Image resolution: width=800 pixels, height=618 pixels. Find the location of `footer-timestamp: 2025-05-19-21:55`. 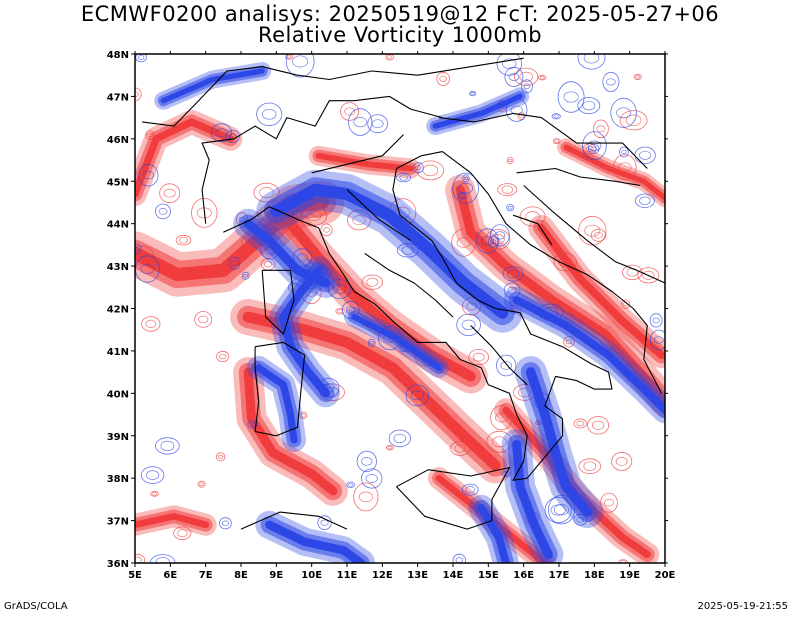

footer-timestamp: 2025-05-19-21:55 is located at coordinates (742, 606).